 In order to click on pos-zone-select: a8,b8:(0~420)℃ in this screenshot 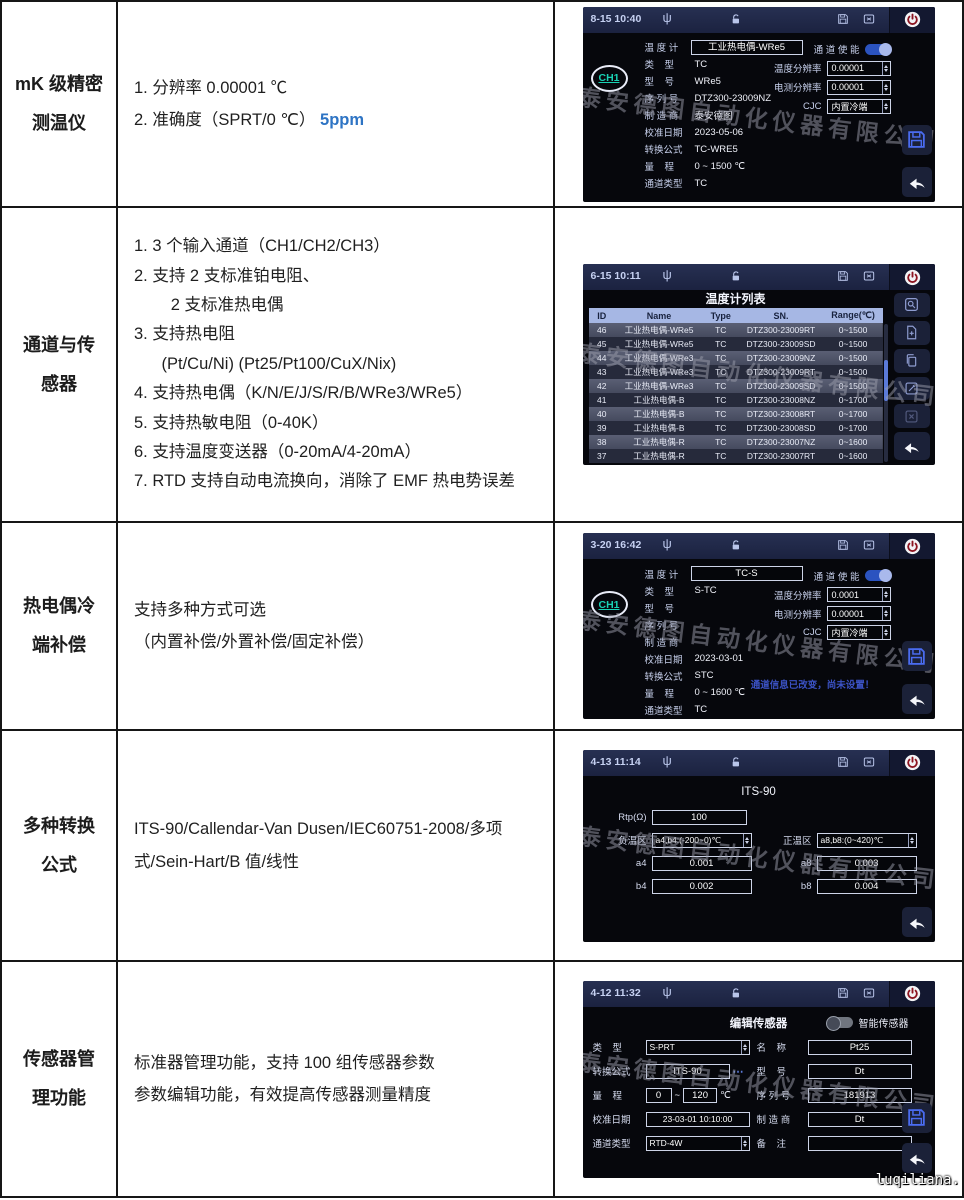, I will do `click(866, 840)`.